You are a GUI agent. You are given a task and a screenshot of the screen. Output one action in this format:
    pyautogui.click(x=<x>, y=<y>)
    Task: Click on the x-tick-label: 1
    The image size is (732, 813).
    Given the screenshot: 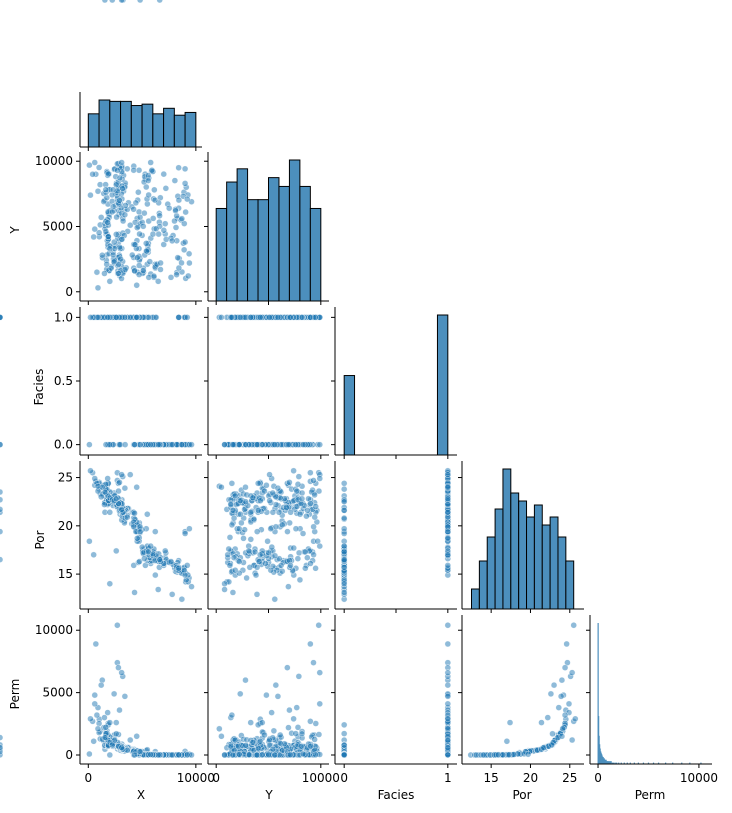 What is the action you would take?
    pyautogui.click(x=448, y=778)
    